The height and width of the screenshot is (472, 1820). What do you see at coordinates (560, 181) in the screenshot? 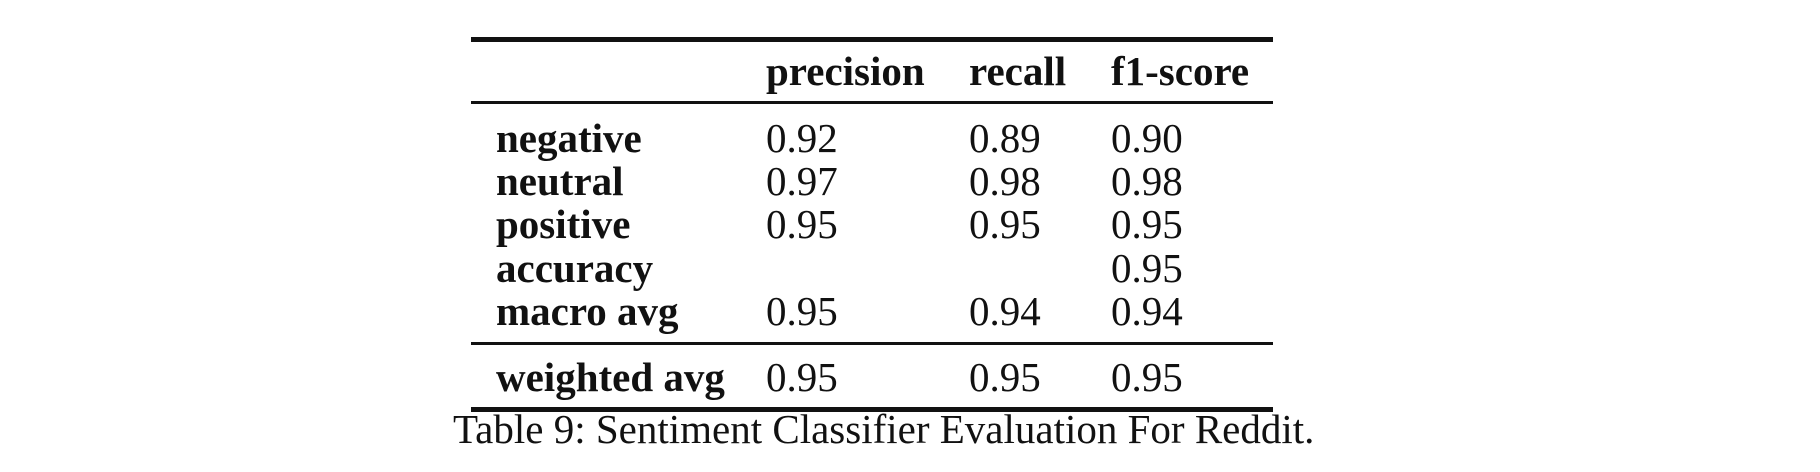
I see `row-label-neutral: neutral` at bounding box center [560, 181].